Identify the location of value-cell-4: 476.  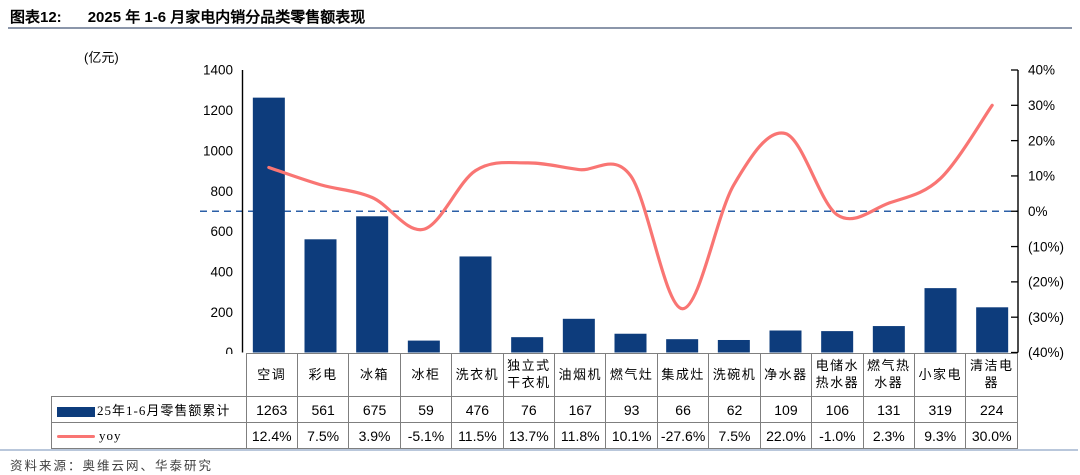
(477, 409).